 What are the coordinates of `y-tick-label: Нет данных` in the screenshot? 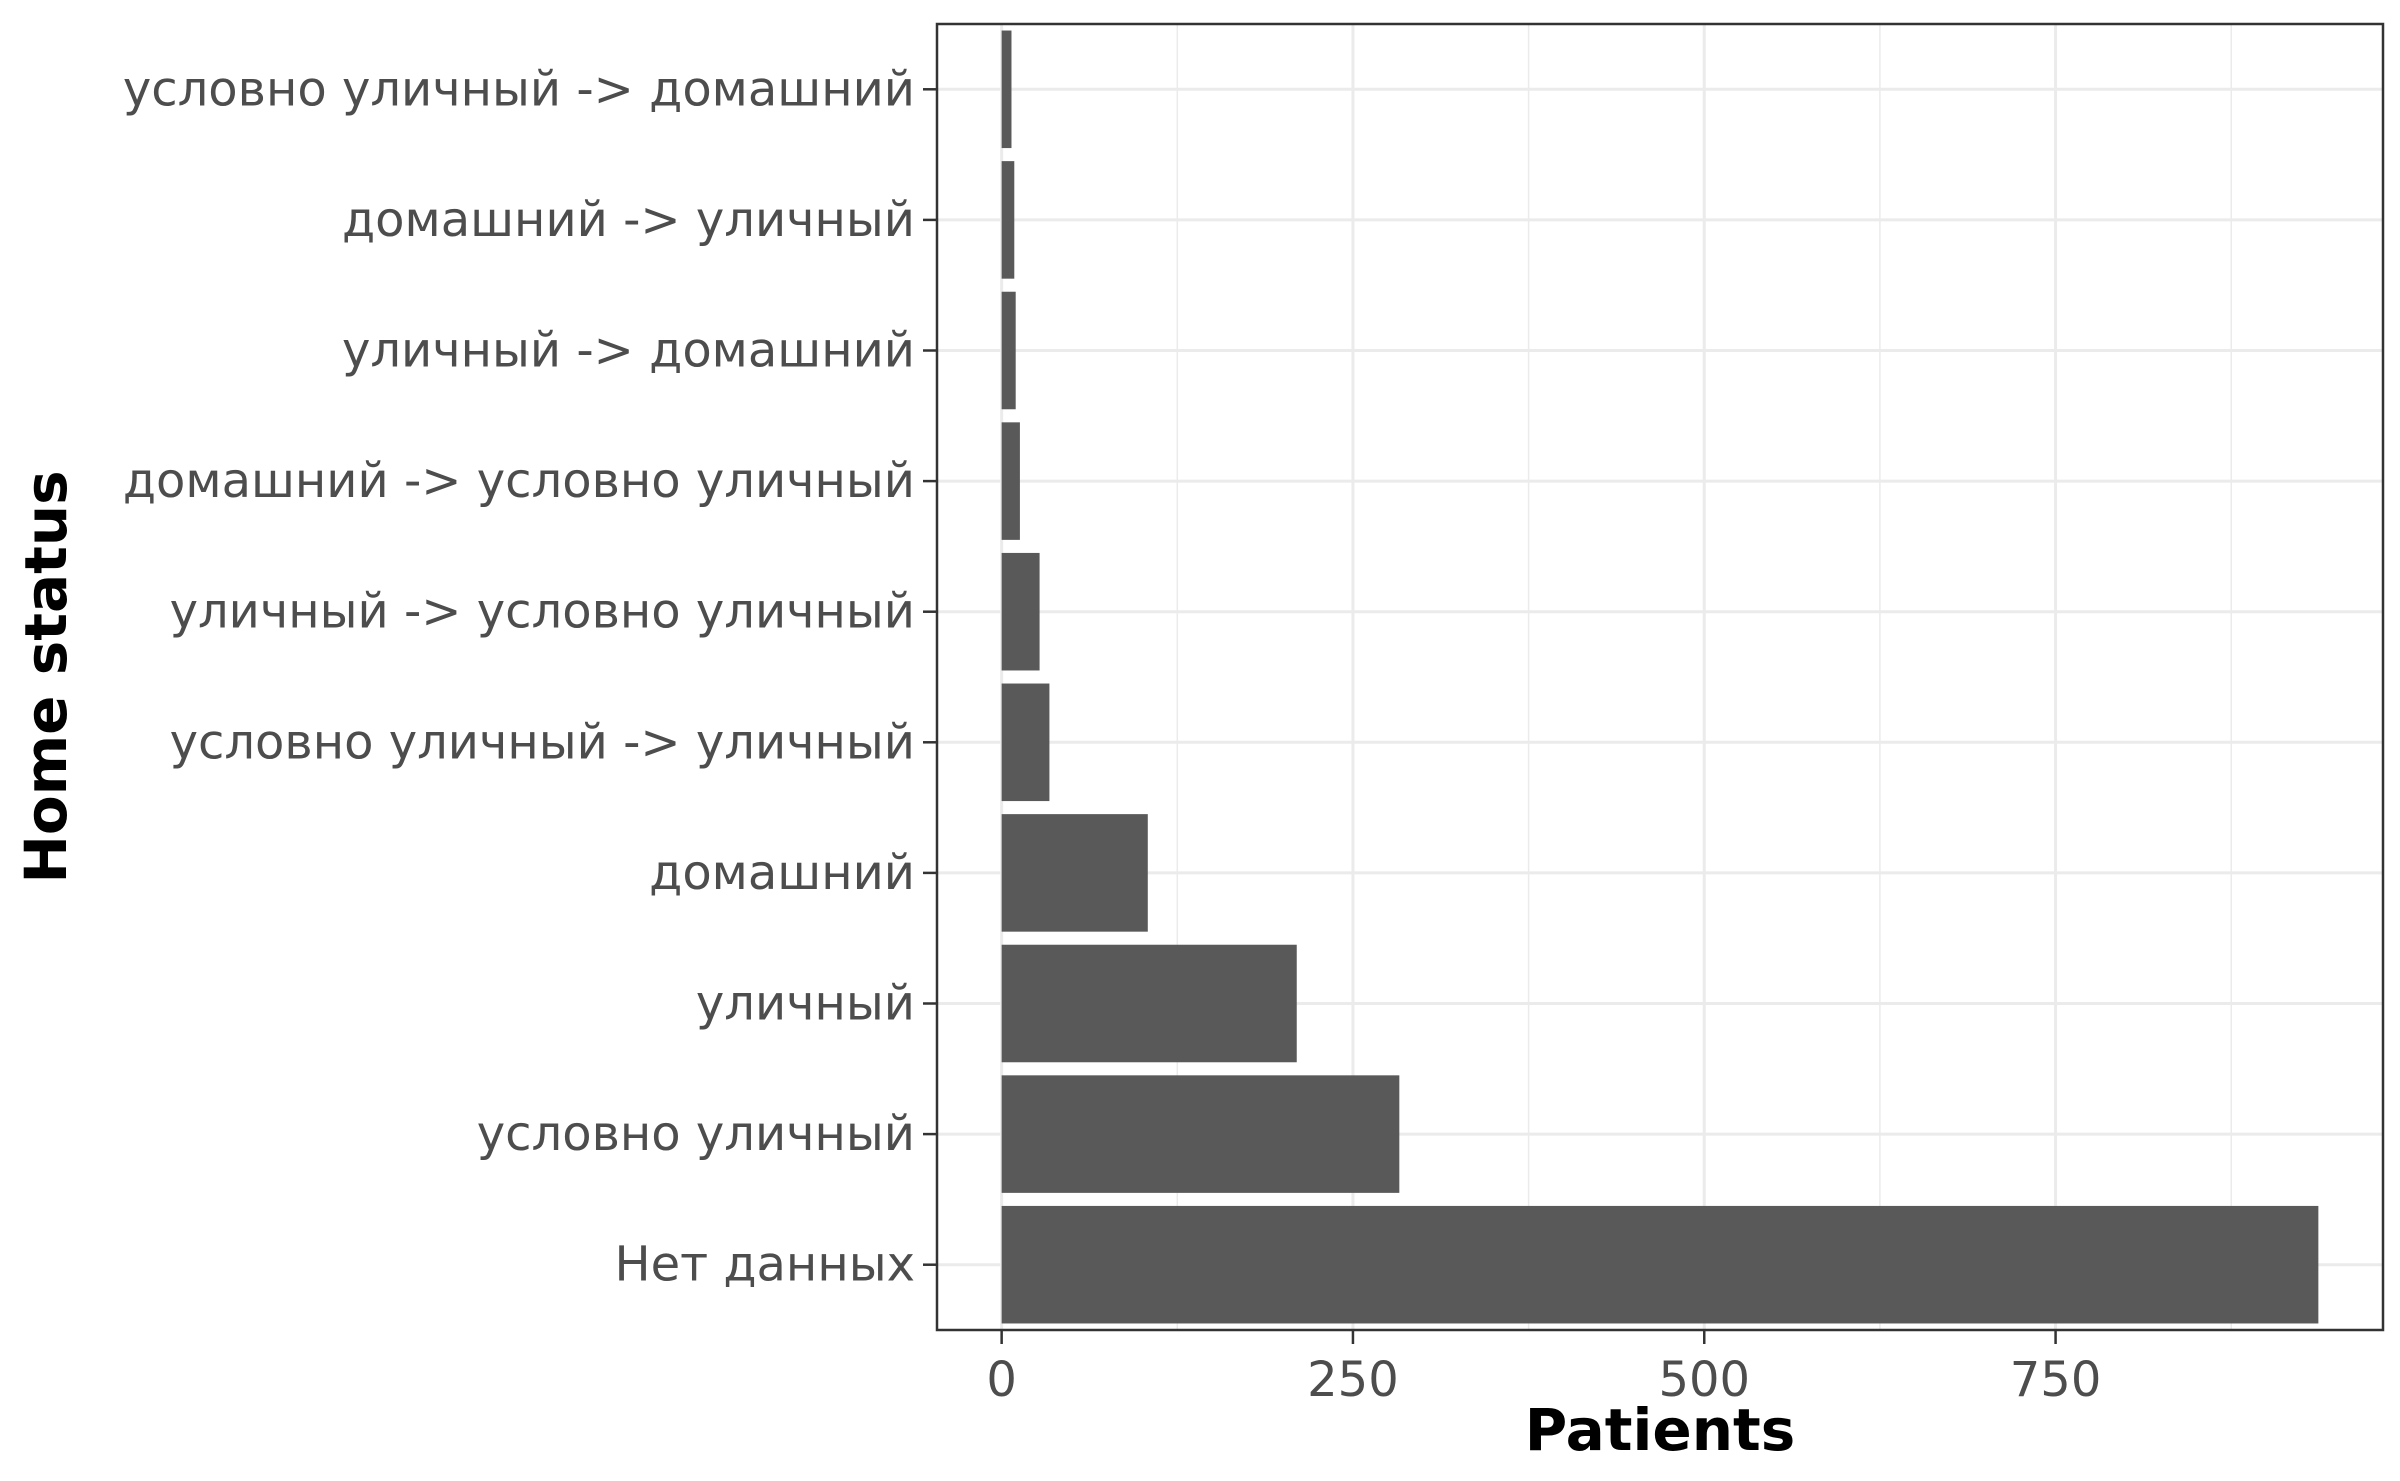 It's located at (764, 1265).